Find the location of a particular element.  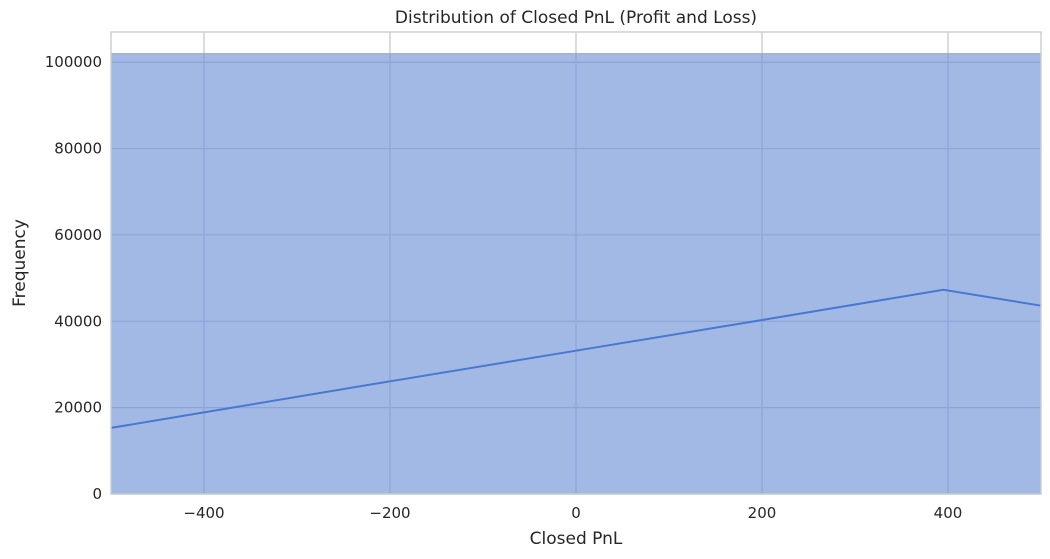

x-tick-label: −400 is located at coordinates (203, 513).